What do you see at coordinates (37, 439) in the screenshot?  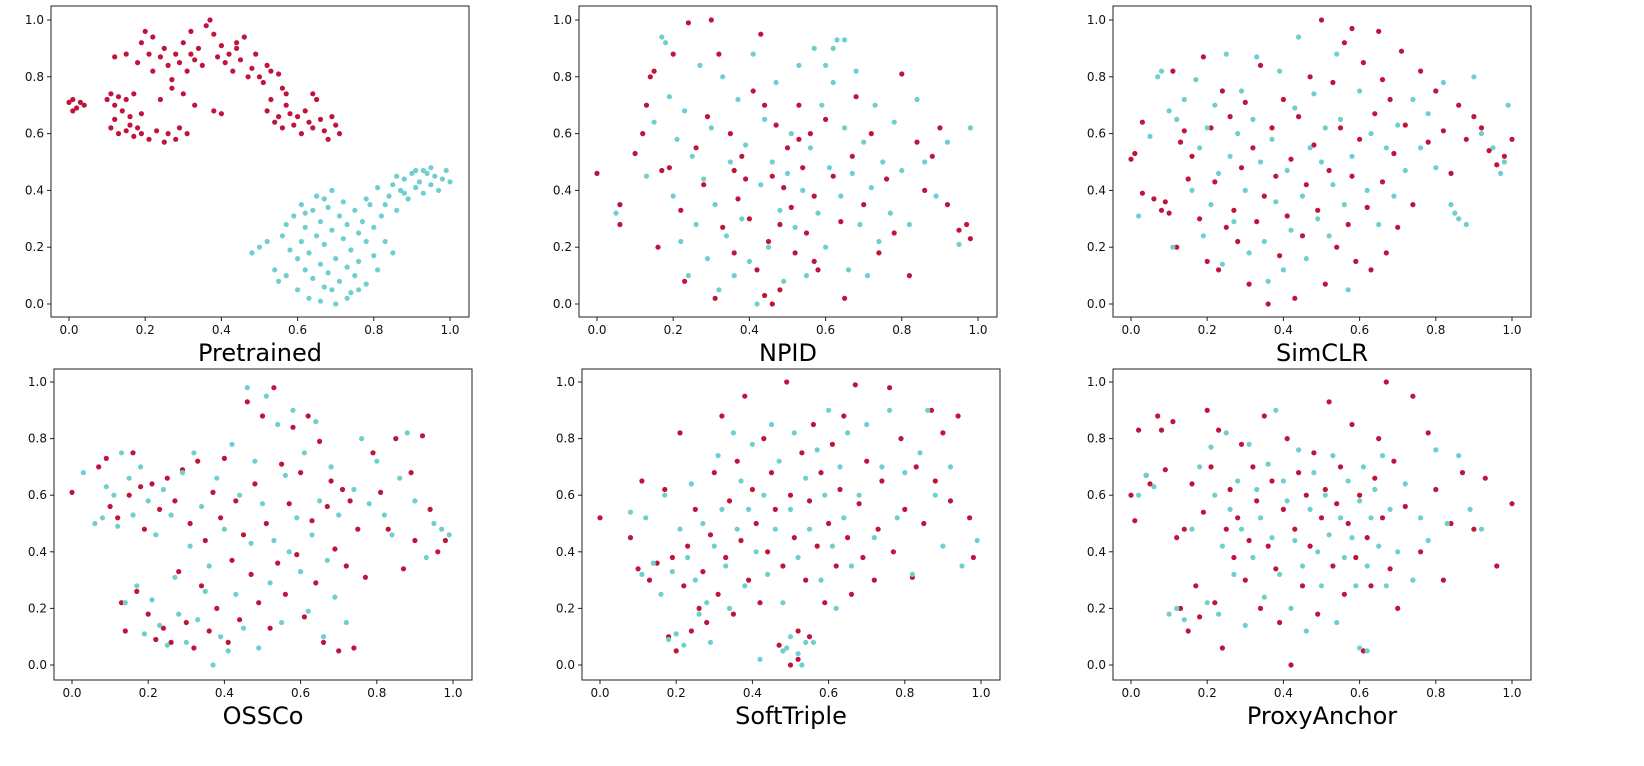 I see `y-tick-label: 0.8` at bounding box center [37, 439].